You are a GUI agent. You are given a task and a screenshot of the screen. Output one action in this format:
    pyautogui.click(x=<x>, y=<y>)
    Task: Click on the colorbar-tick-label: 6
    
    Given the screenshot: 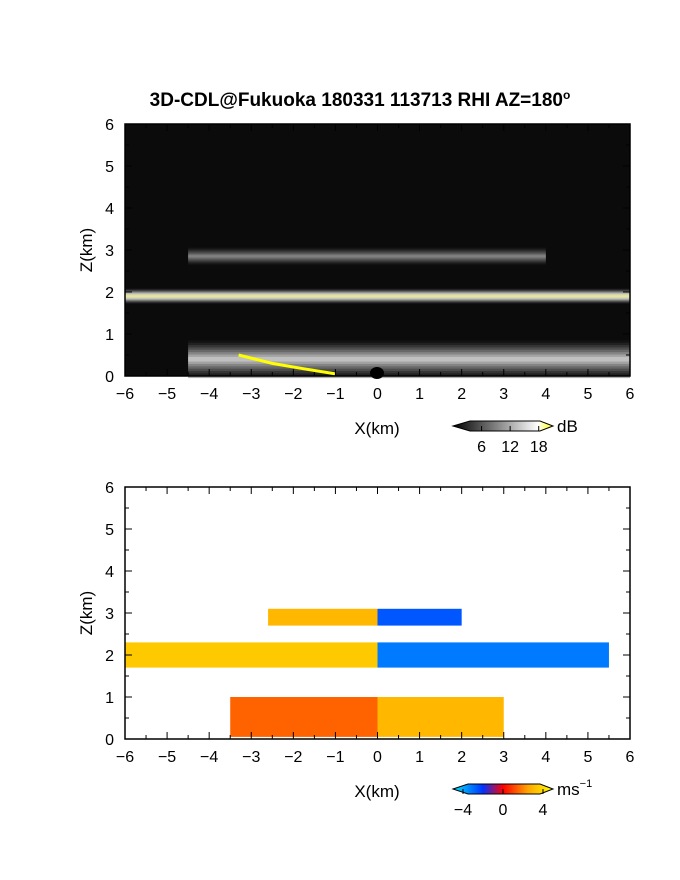 What is the action you would take?
    pyautogui.click(x=481, y=447)
    